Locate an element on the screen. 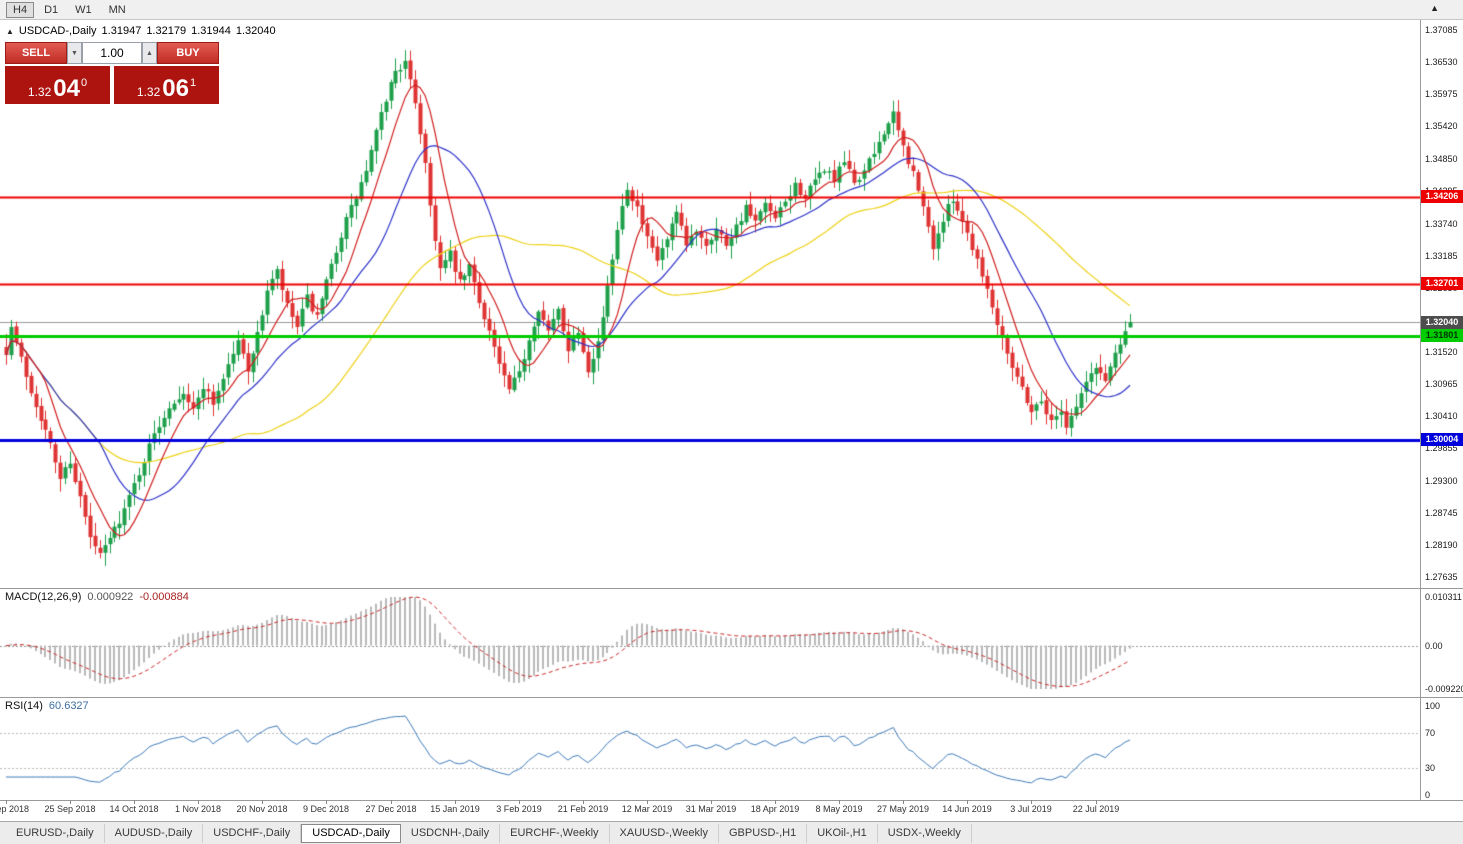 The image size is (1463, 844). chart-tab: USDX-,Weekly is located at coordinates (925, 833).